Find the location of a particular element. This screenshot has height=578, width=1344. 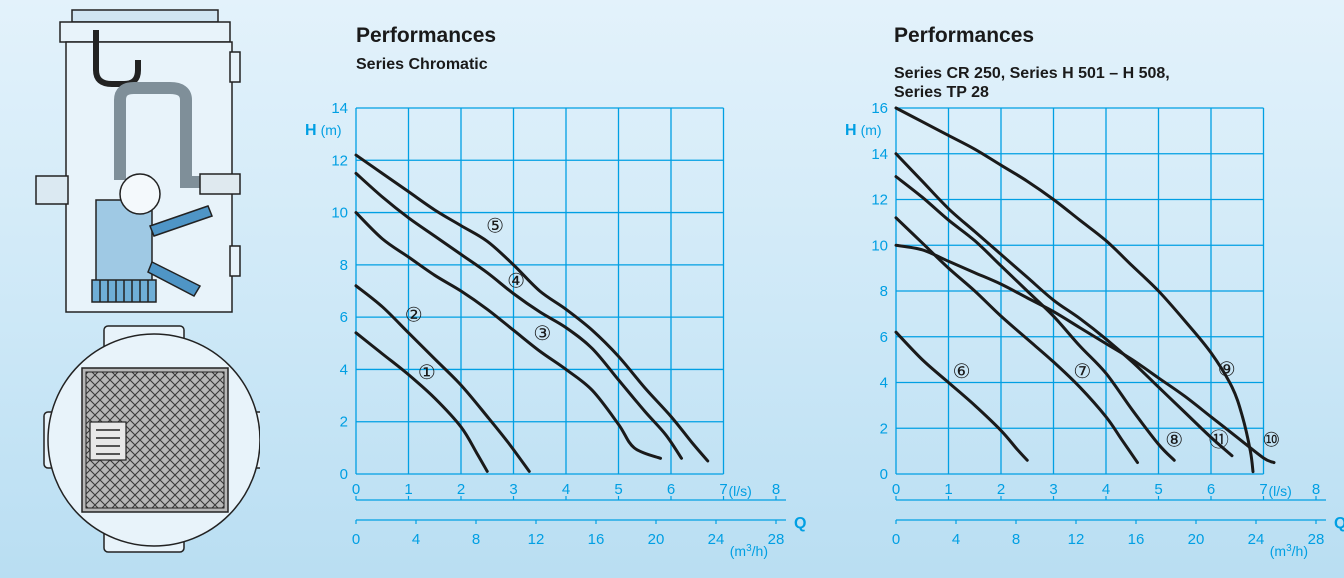

series-label: ① is located at coordinates (427, 372).